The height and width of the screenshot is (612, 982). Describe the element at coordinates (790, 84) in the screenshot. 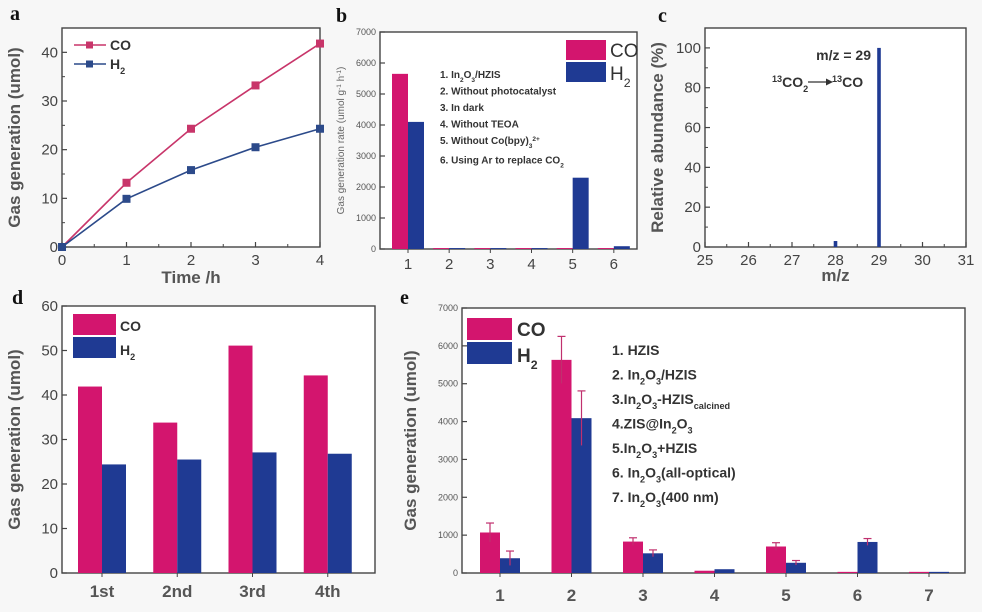

I see `annotation-reactant: 13CO2` at that location.